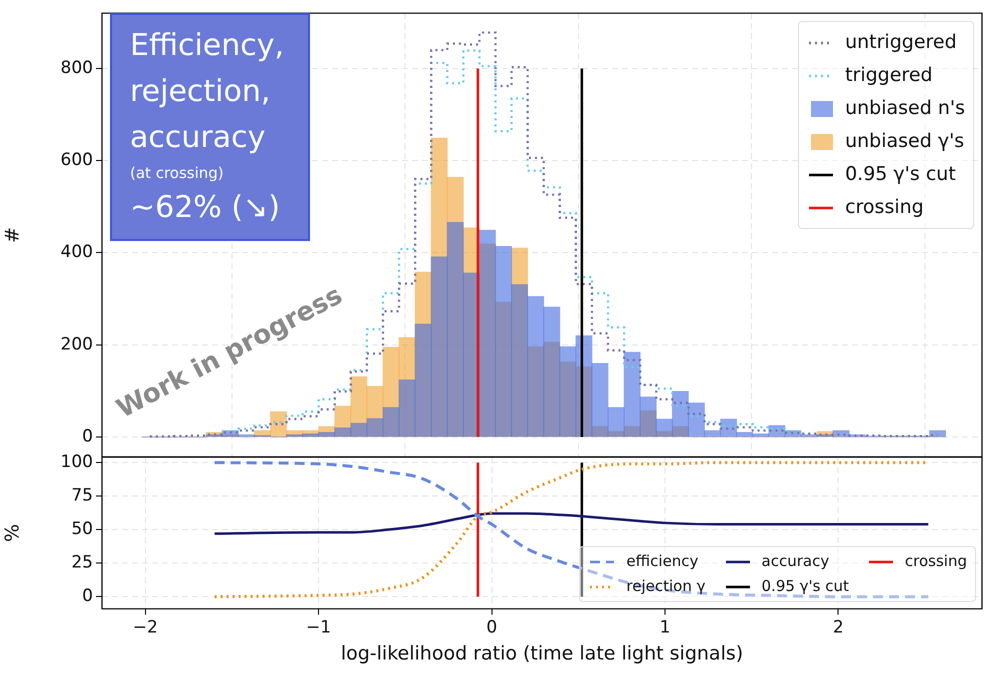  Describe the element at coordinates (12, 235) in the screenshot. I see `y-axis-title: #` at that location.